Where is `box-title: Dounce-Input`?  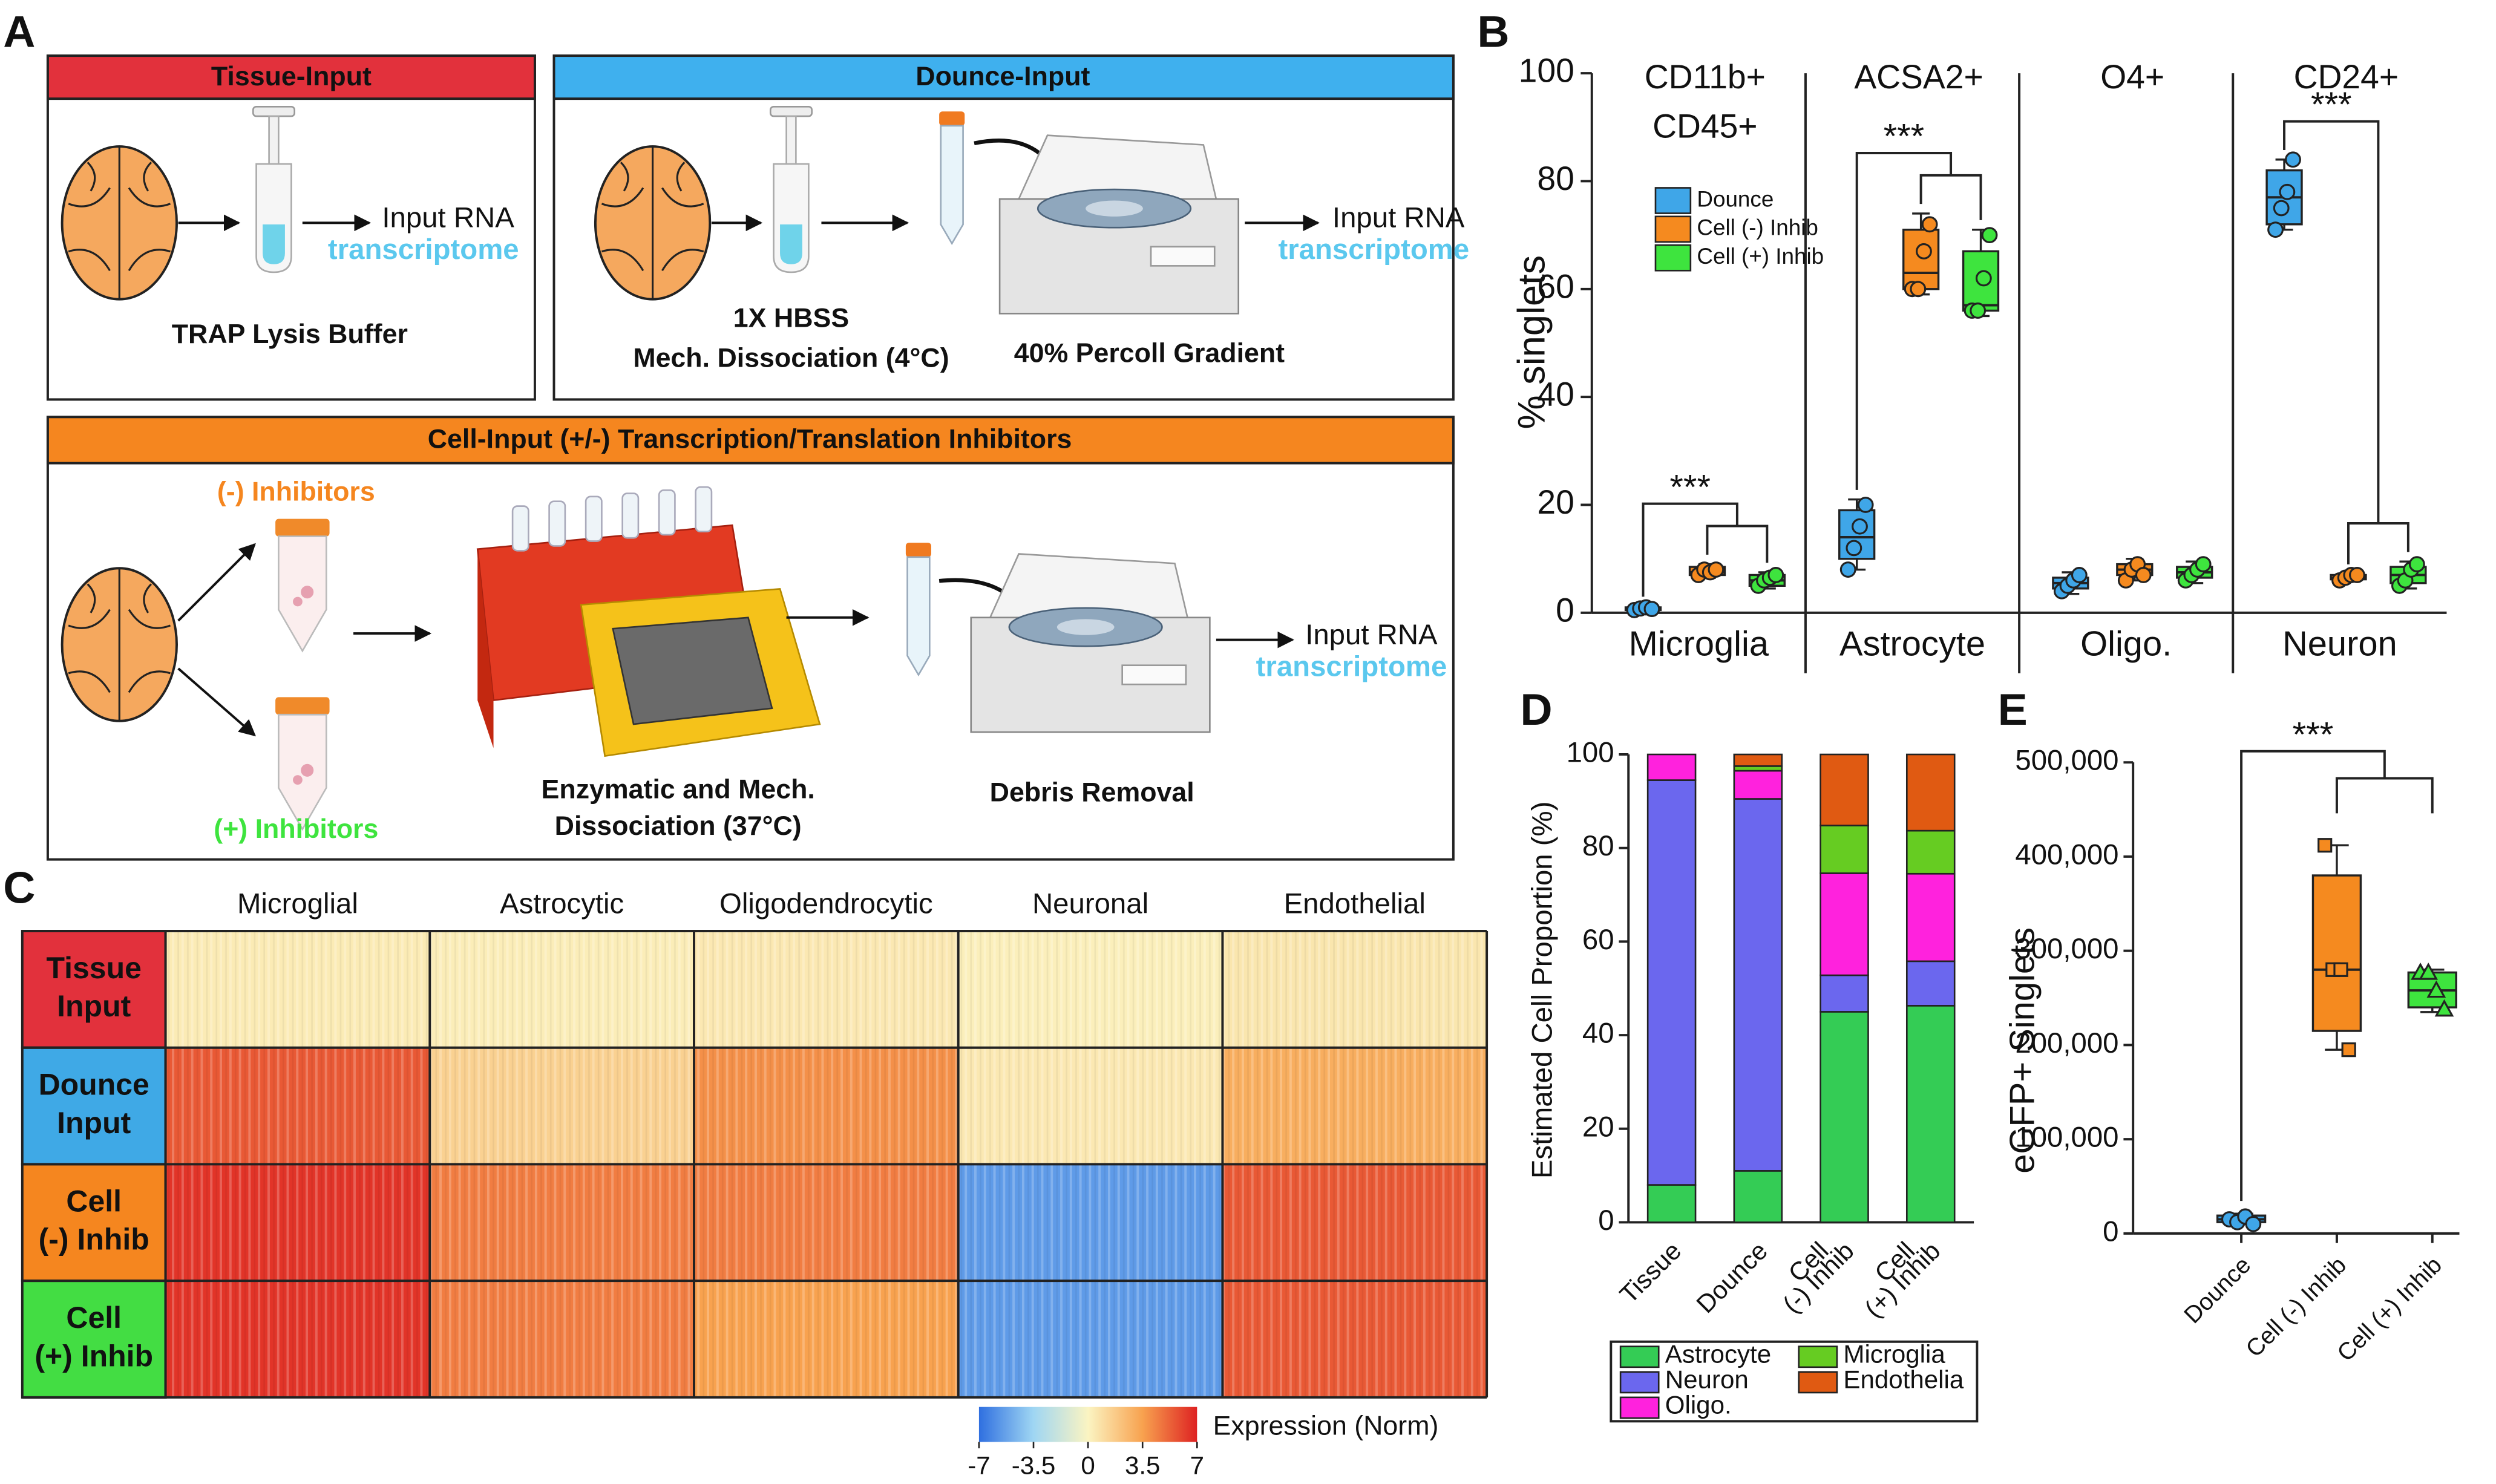 box-title: Dounce-Input is located at coordinates (1003, 76).